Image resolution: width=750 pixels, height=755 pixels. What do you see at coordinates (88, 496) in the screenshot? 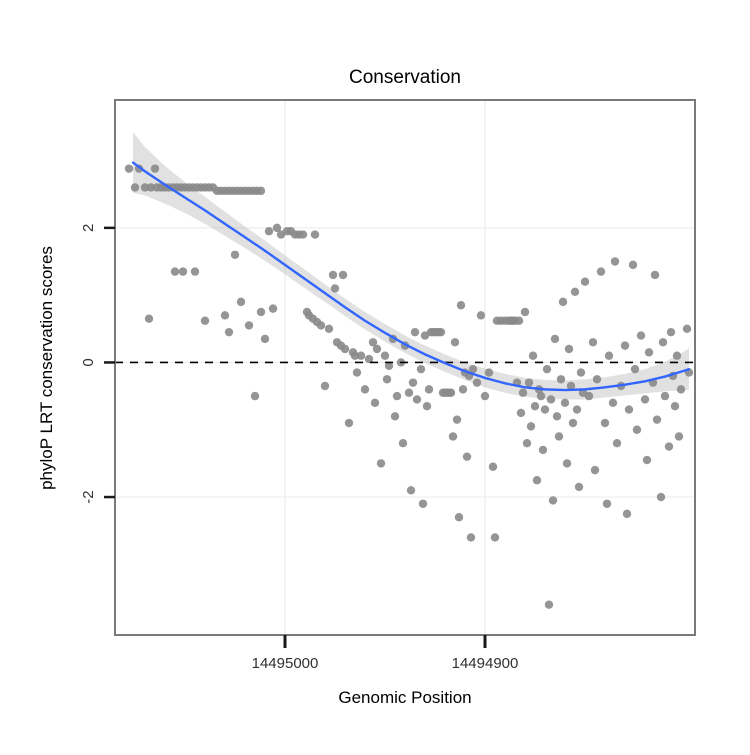
I see `y-tick-label: -2` at bounding box center [88, 496].